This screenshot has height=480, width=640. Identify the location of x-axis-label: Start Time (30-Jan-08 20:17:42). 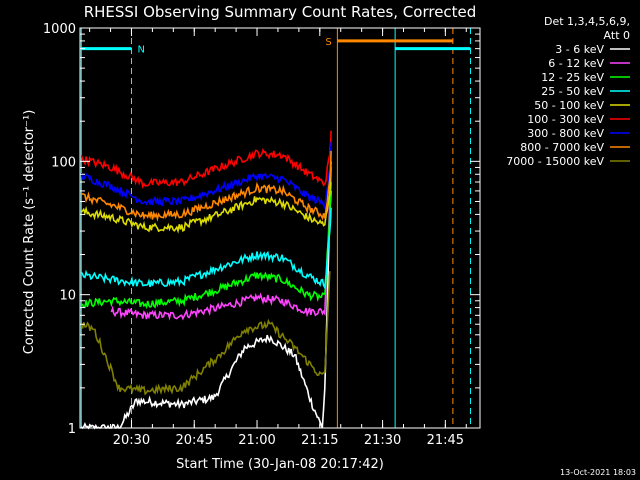
(280, 464).